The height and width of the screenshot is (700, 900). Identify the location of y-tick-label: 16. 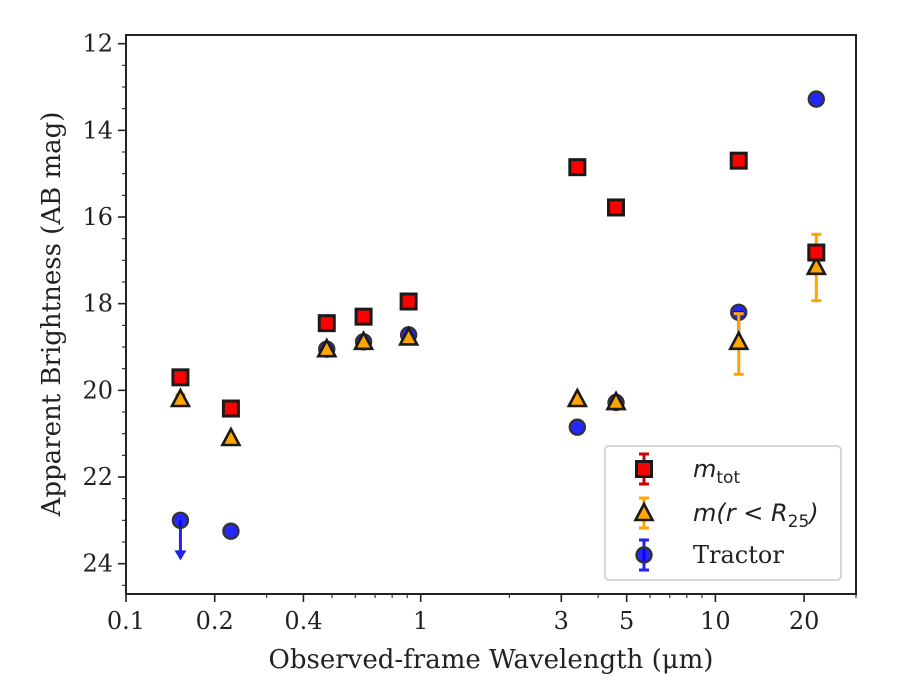
(97, 217).